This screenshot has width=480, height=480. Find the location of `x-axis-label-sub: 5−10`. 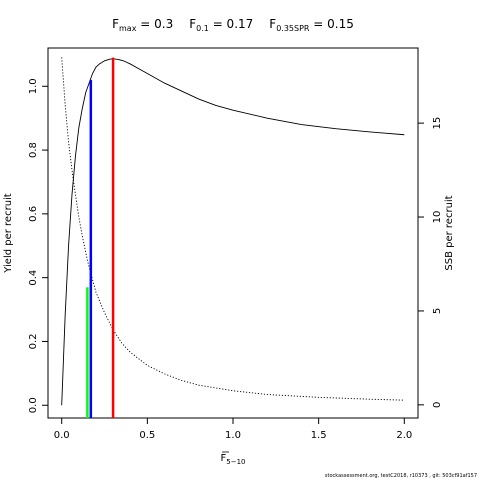

x-axis-label-sub: 5−10 is located at coordinates (235, 462).